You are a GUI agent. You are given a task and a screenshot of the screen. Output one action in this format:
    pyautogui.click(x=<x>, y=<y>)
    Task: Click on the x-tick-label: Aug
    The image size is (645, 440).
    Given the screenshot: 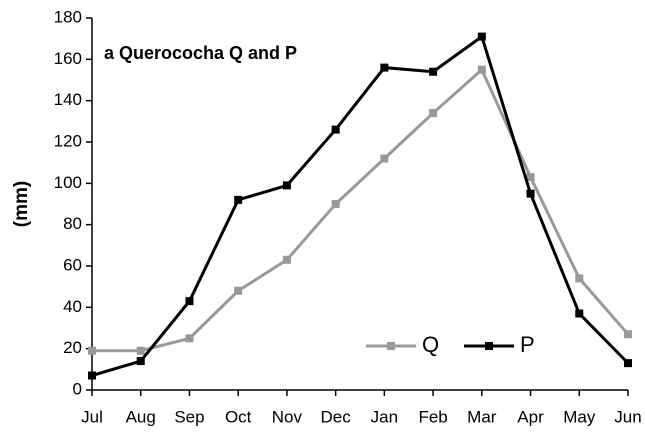 What is the action you would take?
    pyautogui.click(x=141, y=416)
    